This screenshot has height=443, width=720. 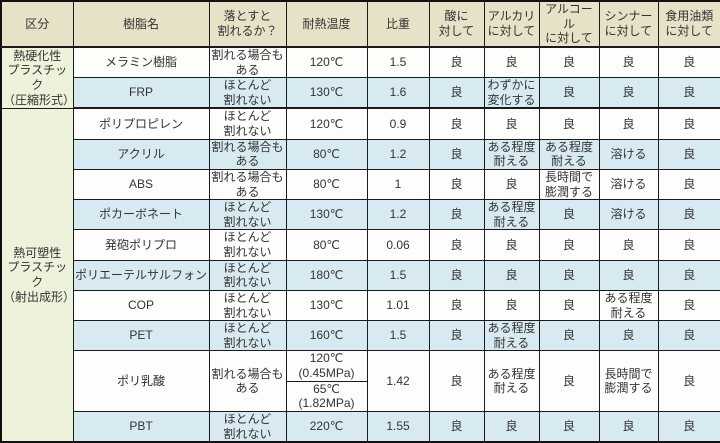 What do you see at coordinates (326, 366) in the screenshot?
I see `heat-temp-upper: 120℃ (0.45MPa)` at bounding box center [326, 366].